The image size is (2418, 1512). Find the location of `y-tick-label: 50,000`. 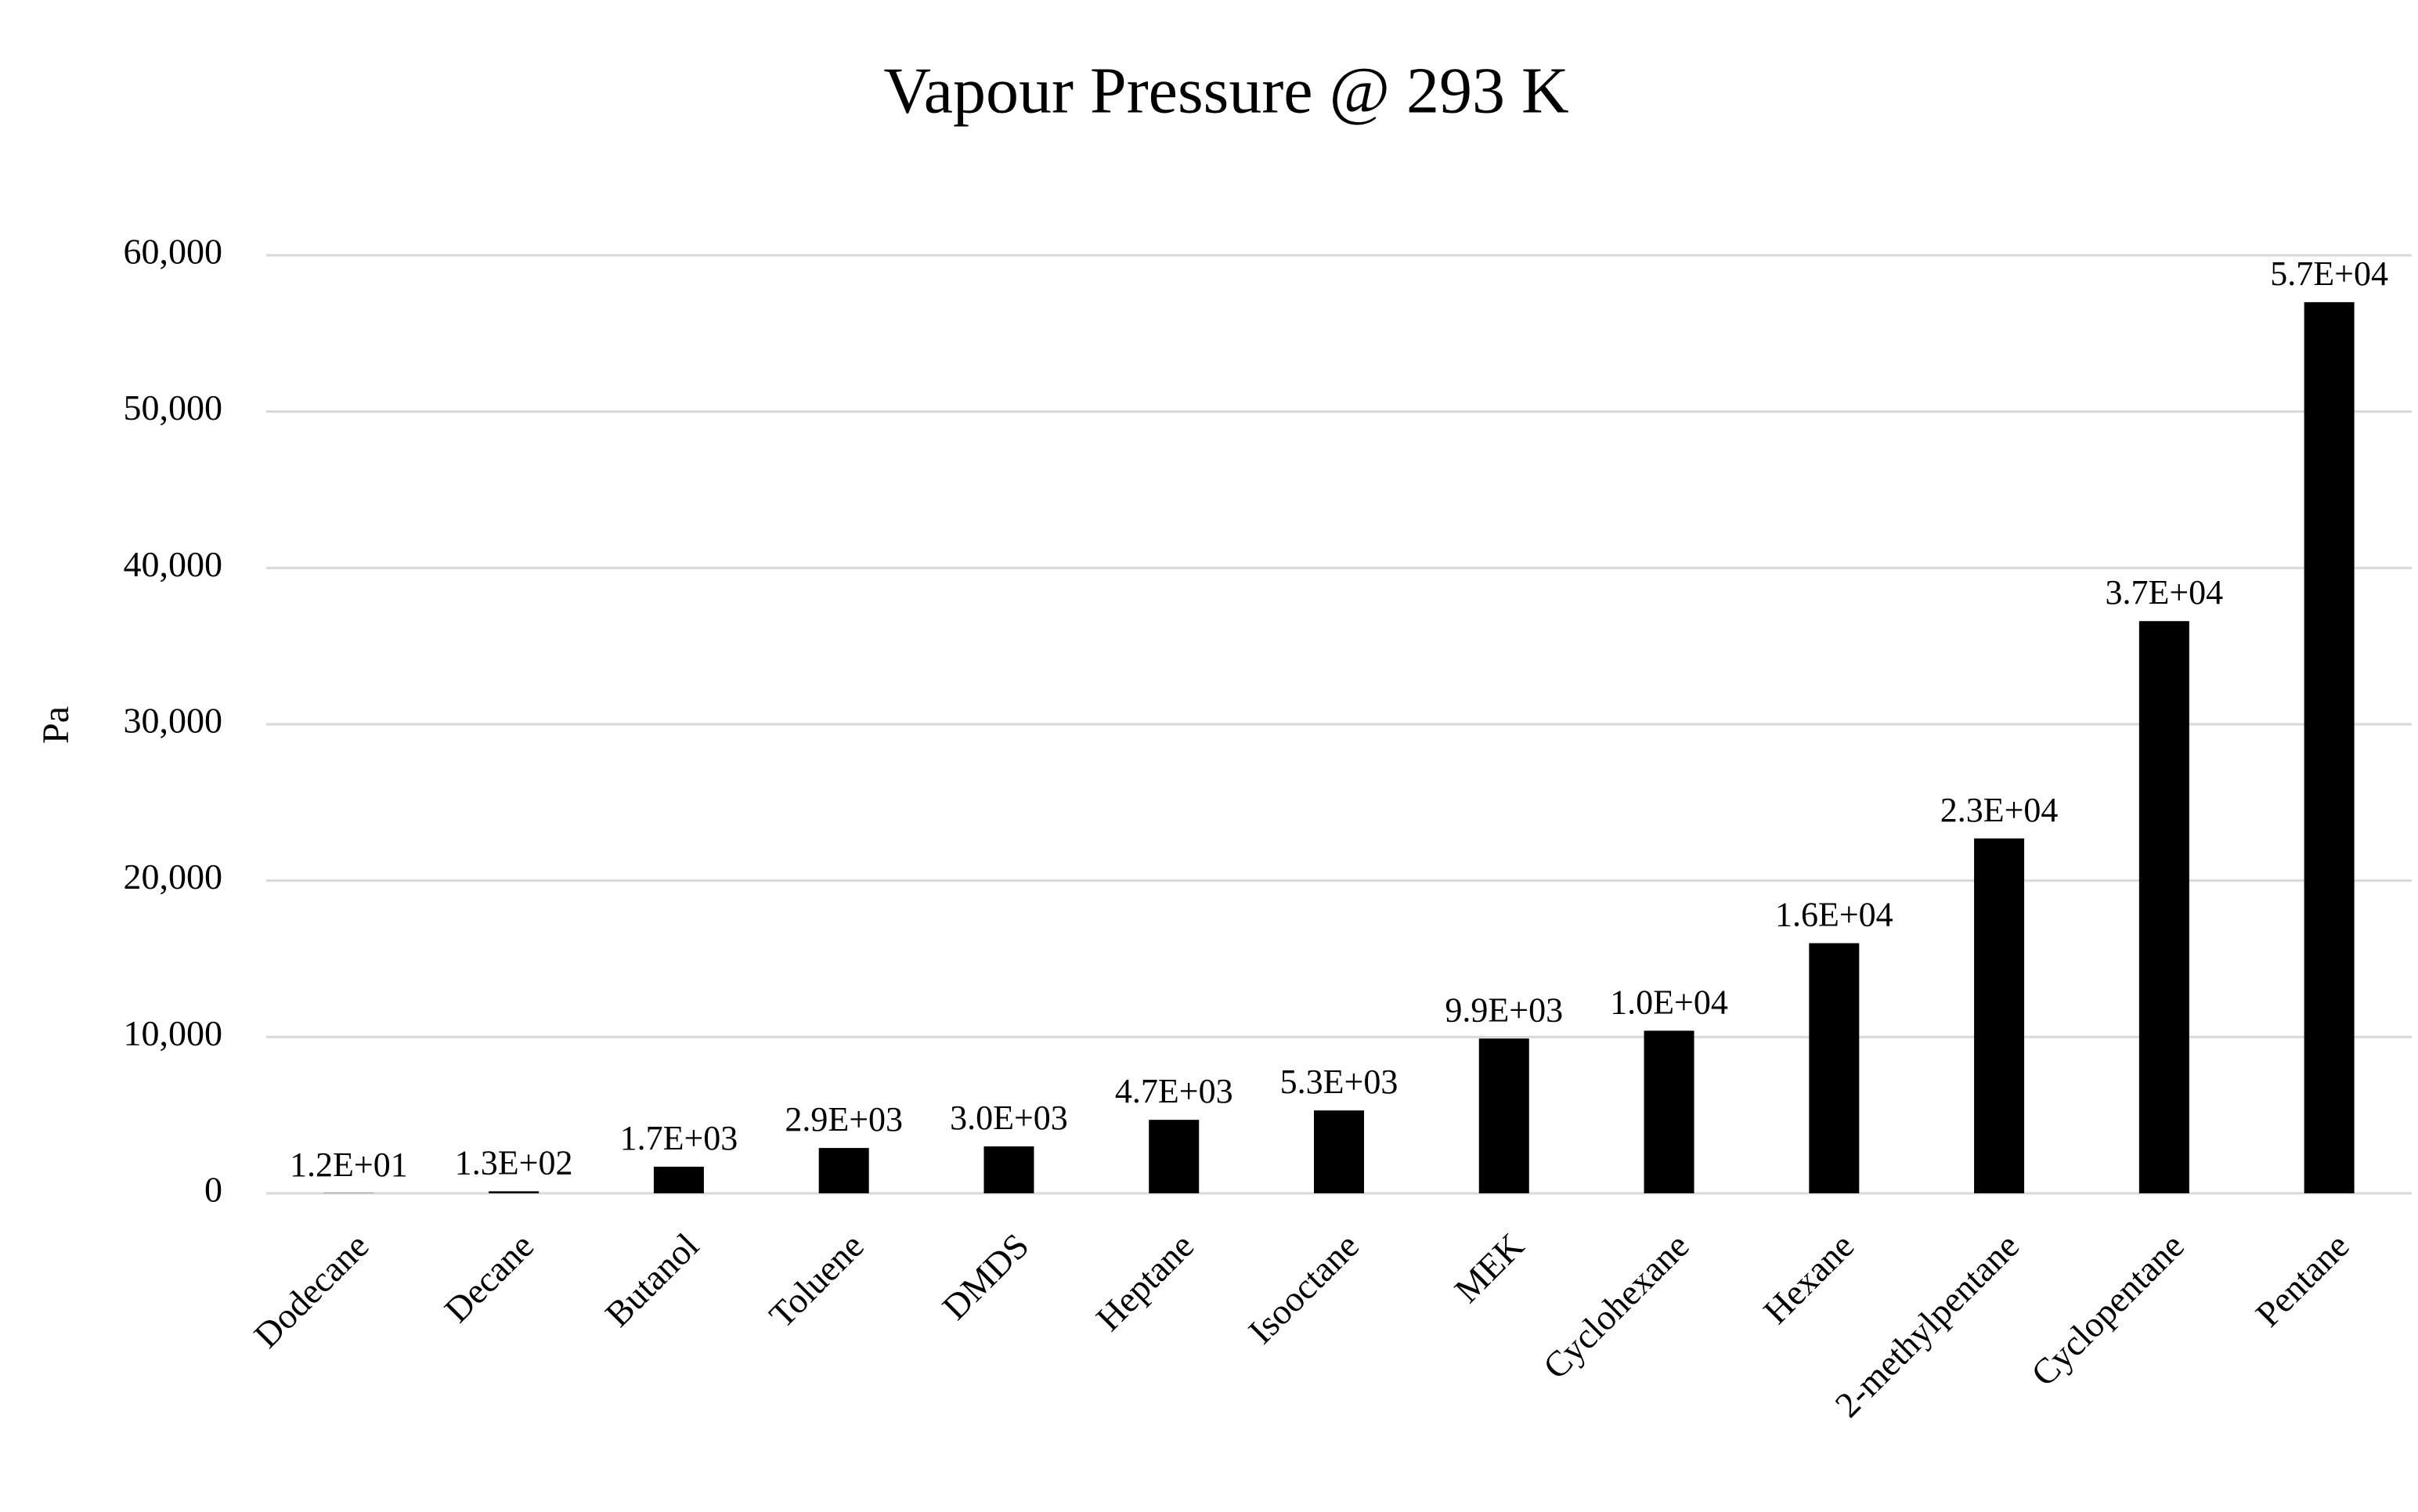

y-tick-label: 50,000 is located at coordinates (174, 408).